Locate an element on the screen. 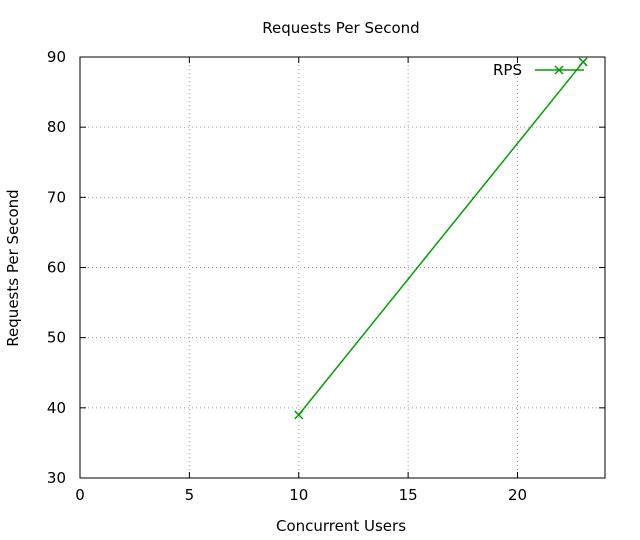 This screenshot has width=640, height=540. y-tick-label: 90 is located at coordinates (56, 57).